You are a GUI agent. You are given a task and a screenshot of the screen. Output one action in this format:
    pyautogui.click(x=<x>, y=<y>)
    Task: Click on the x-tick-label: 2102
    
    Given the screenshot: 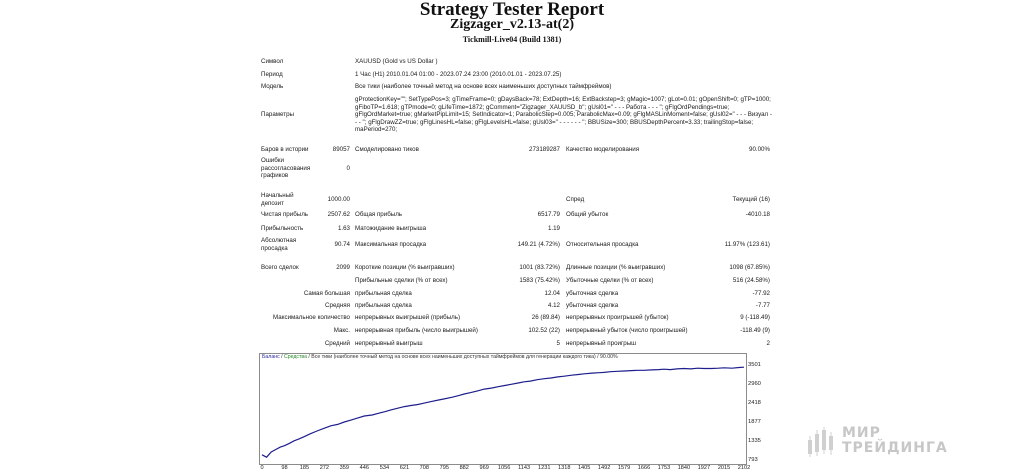 What is the action you would take?
    pyautogui.click(x=744, y=468)
    